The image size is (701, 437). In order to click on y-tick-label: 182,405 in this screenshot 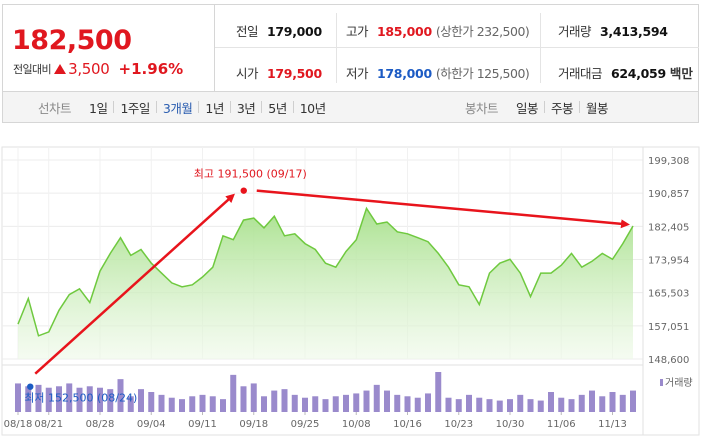, I will do `click(668, 227)`.